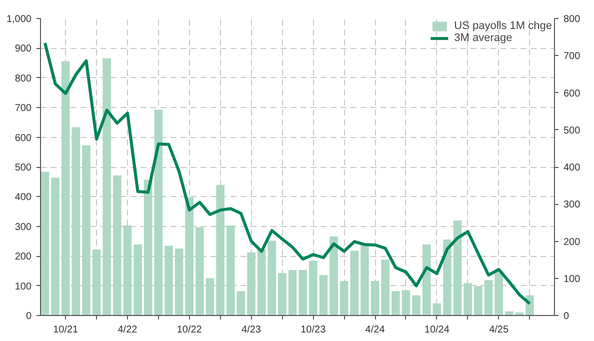 This screenshot has width=594, height=341. I want to click on x-tick-label: 10/22, so click(189, 330).